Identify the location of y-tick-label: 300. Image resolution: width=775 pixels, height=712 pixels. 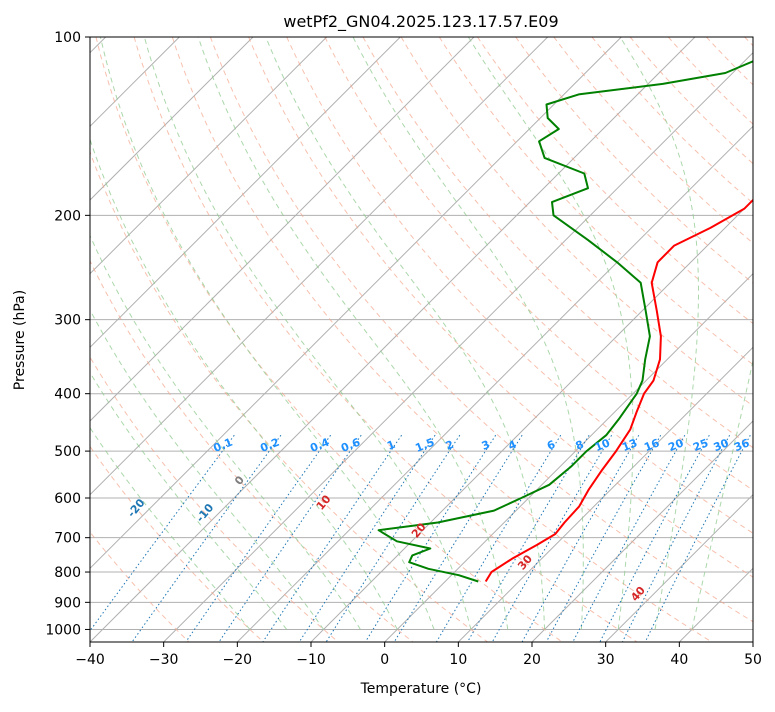
(67, 321).